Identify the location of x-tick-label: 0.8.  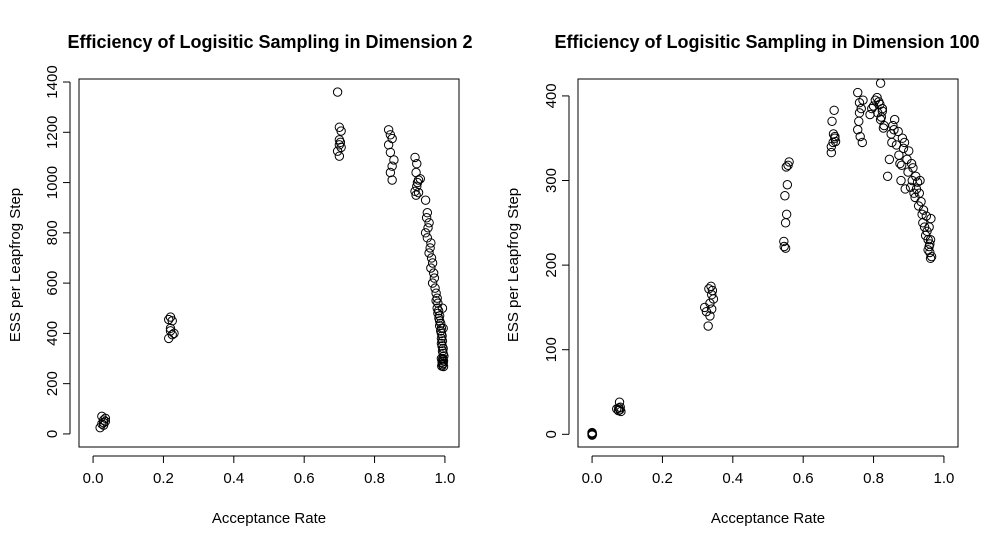
(374, 478).